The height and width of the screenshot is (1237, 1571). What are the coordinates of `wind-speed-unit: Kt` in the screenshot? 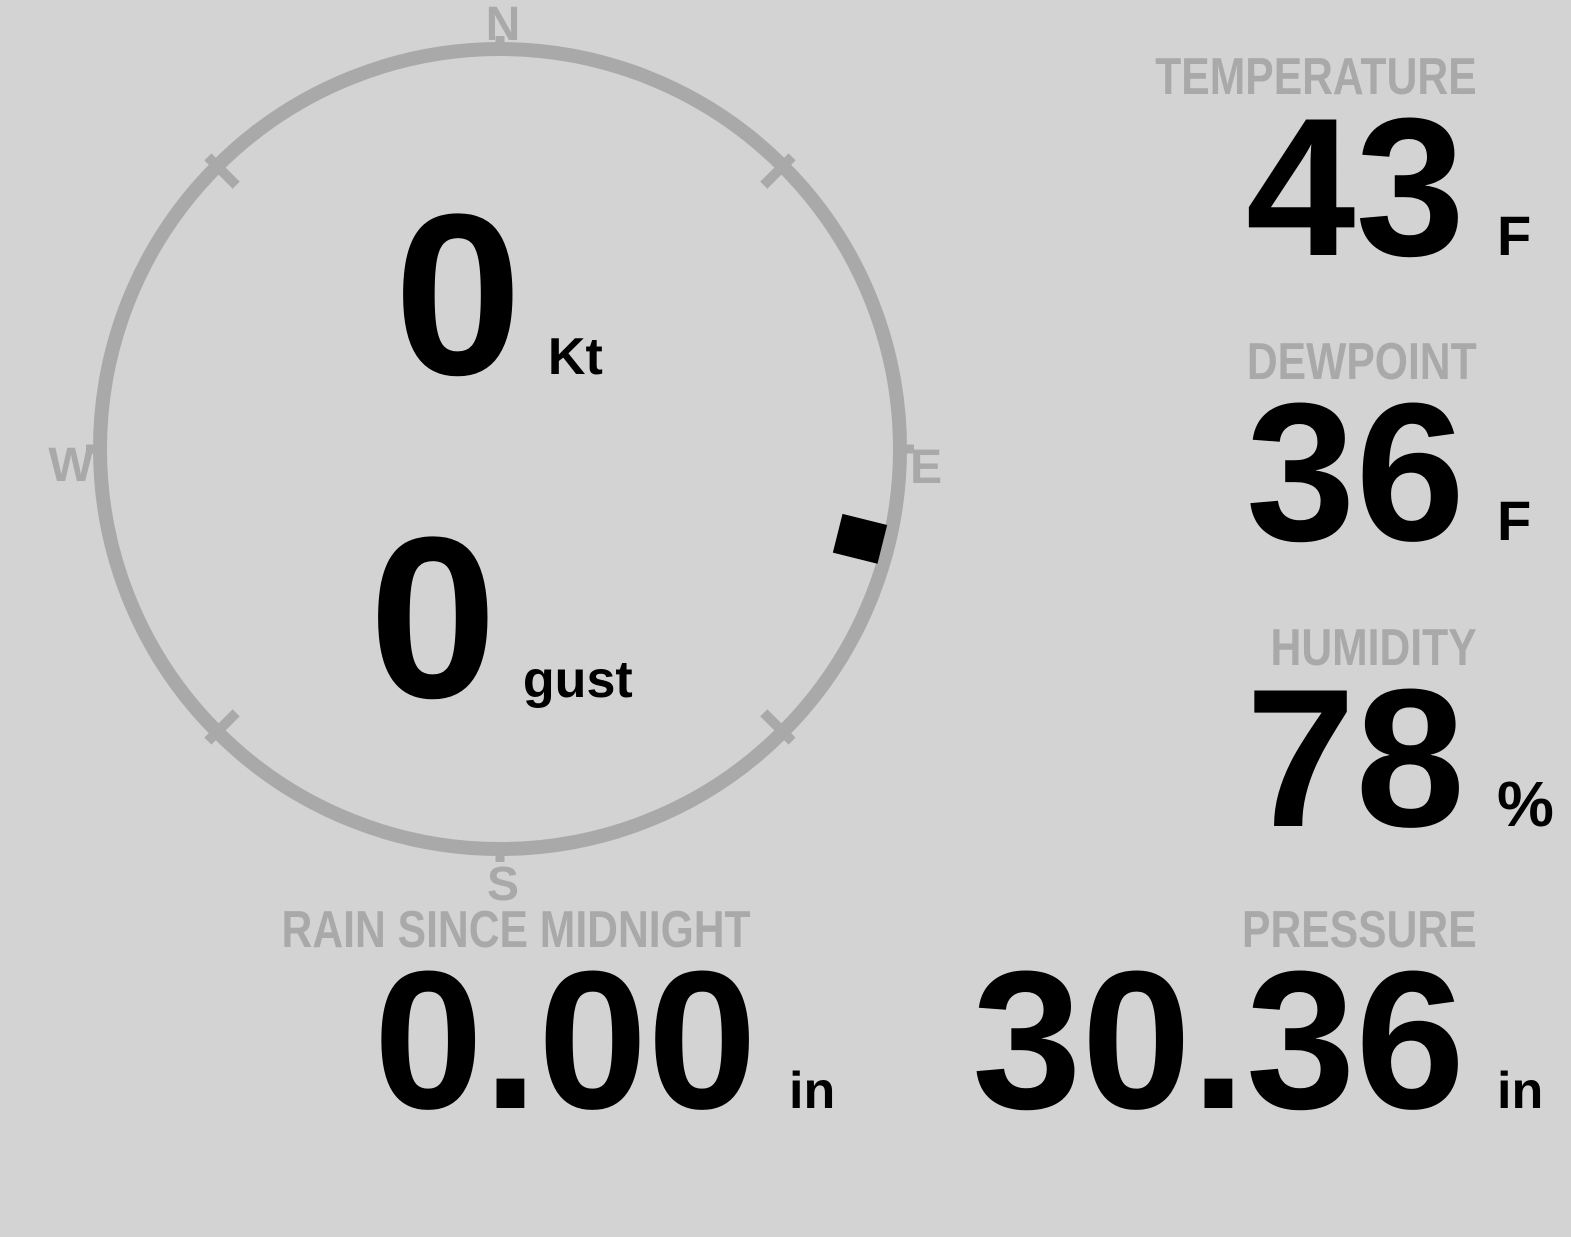 It's located at (575, 357).